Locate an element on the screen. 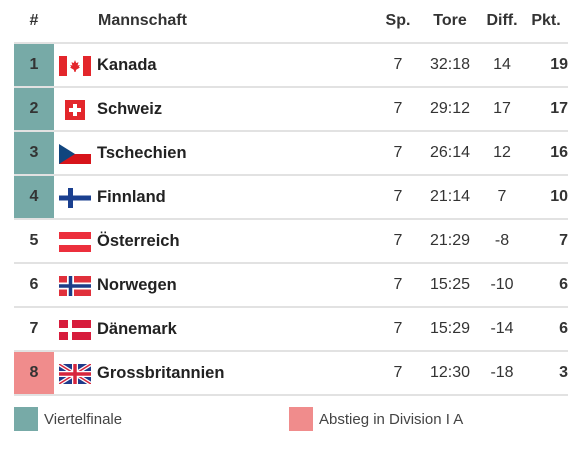 The height and width of the screenshot is (451, 582). rank-cell: 3 is located at coordinates (34, 153).